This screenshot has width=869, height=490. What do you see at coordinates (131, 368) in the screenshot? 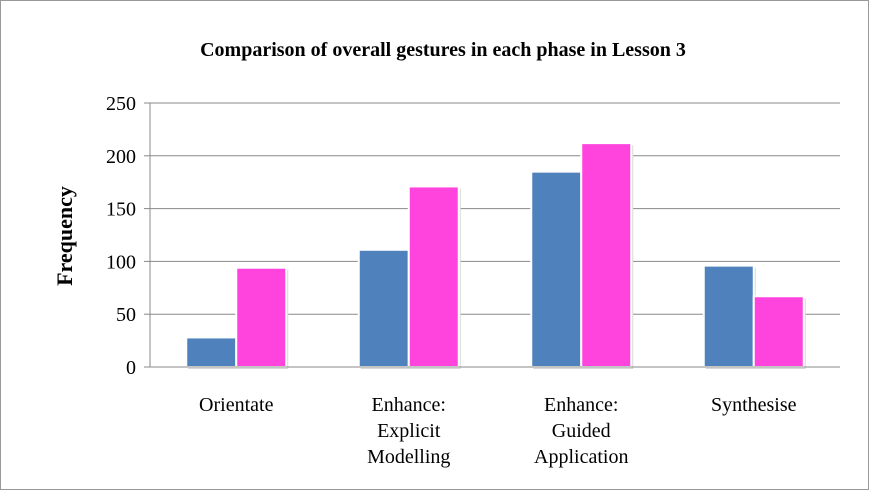
I see `y-tick-label: 0` at bounding box center [131, 368].